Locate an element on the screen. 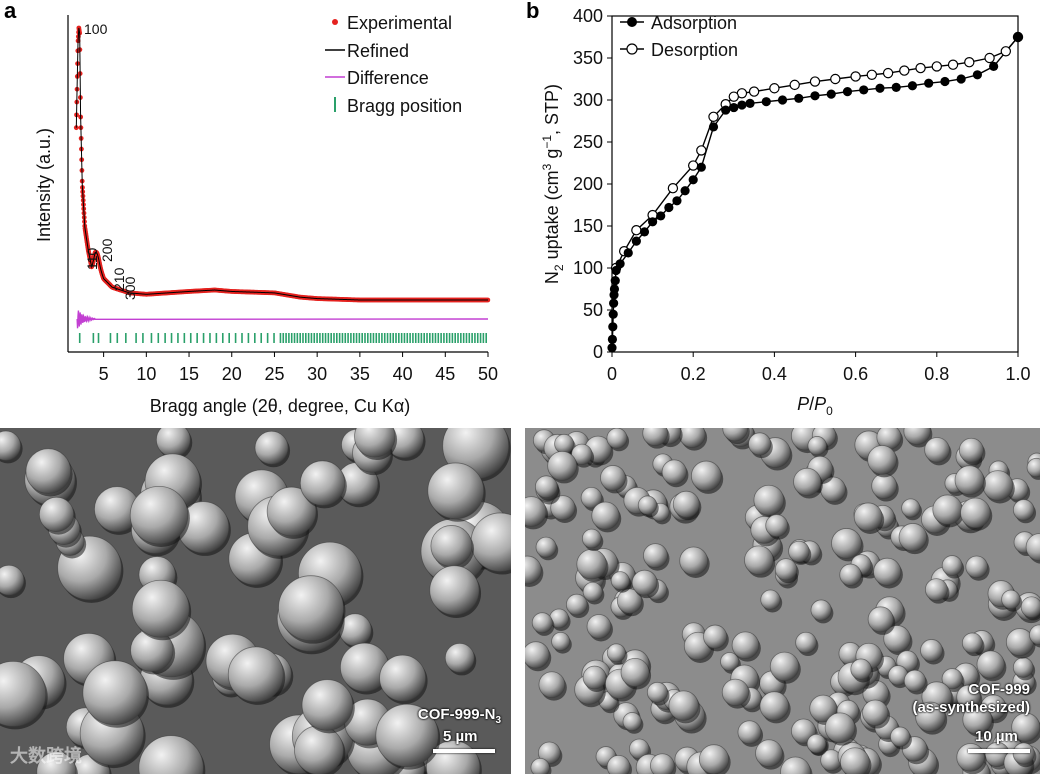 This screenshot has height=774, width=1040. sem-left-sample-main: COF-999-N is located at coordinates (456, 714).